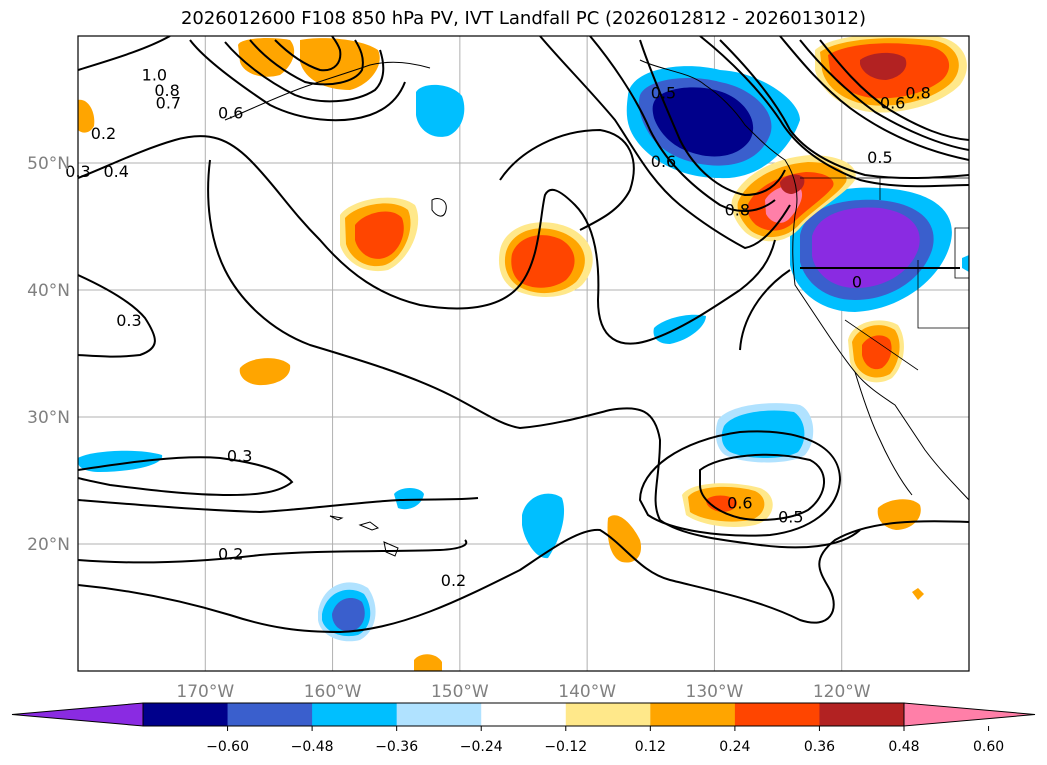  What do you see at coordinates (918, 594) in the screenshot?
I see `fill-positive-m` at bounding box center [918, 594].